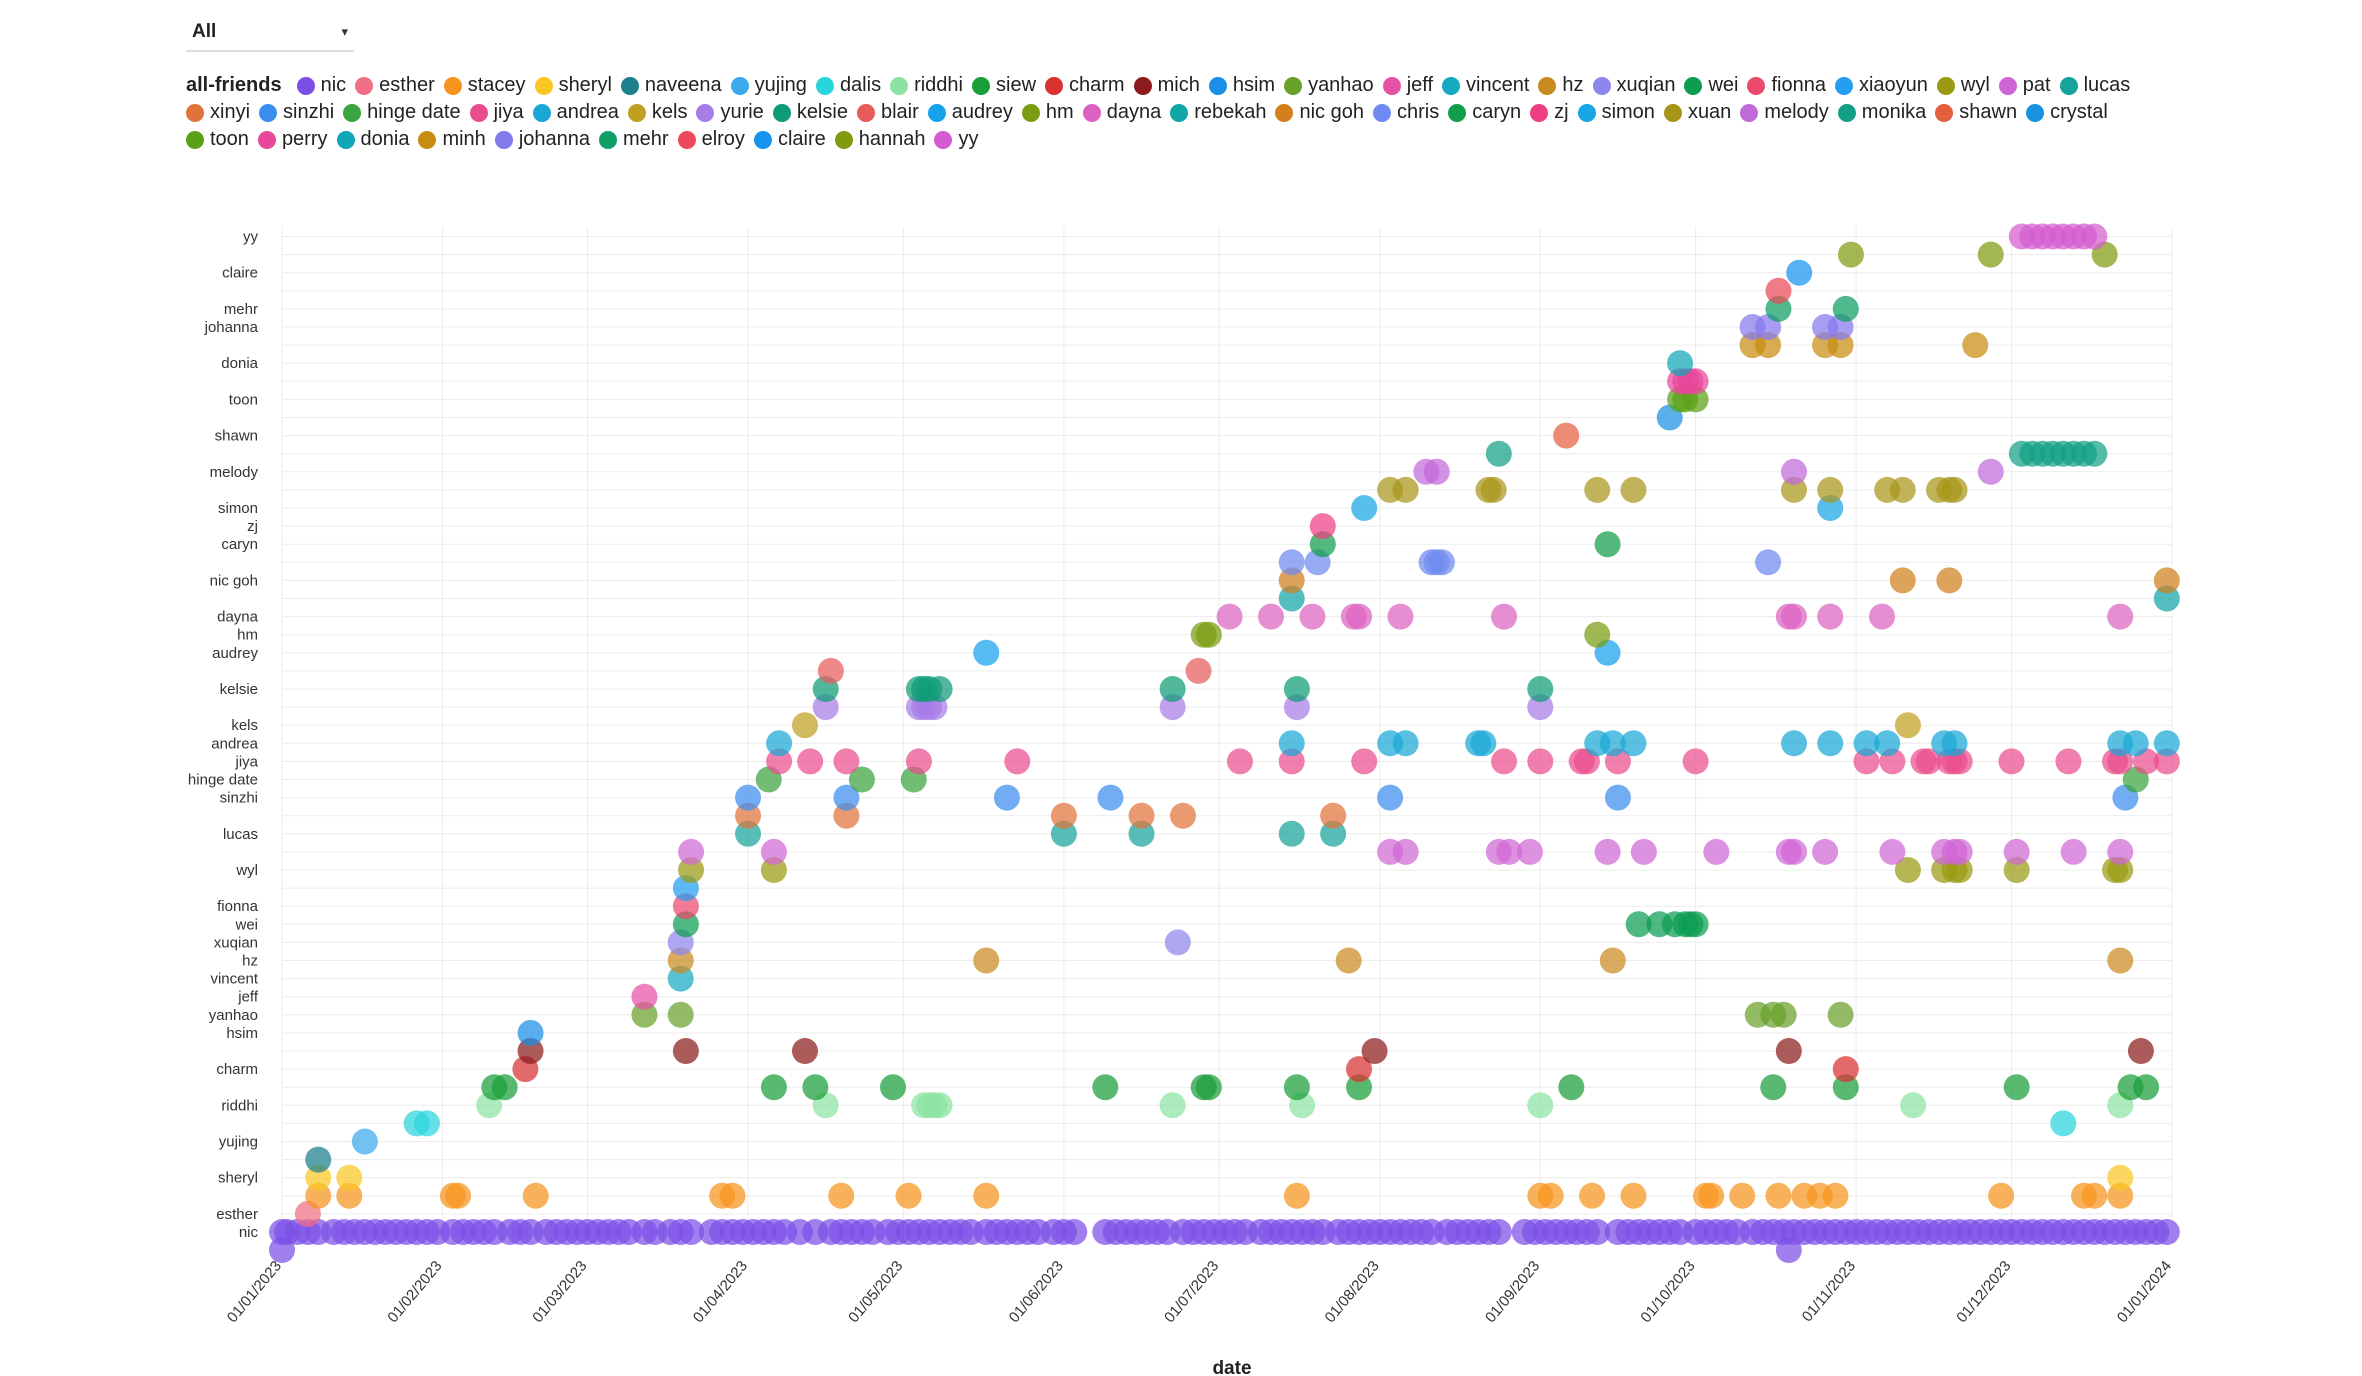  Describe the element at coordinates (1963, 85) in the screenshot. I see `legend-item: wyl` at that location.